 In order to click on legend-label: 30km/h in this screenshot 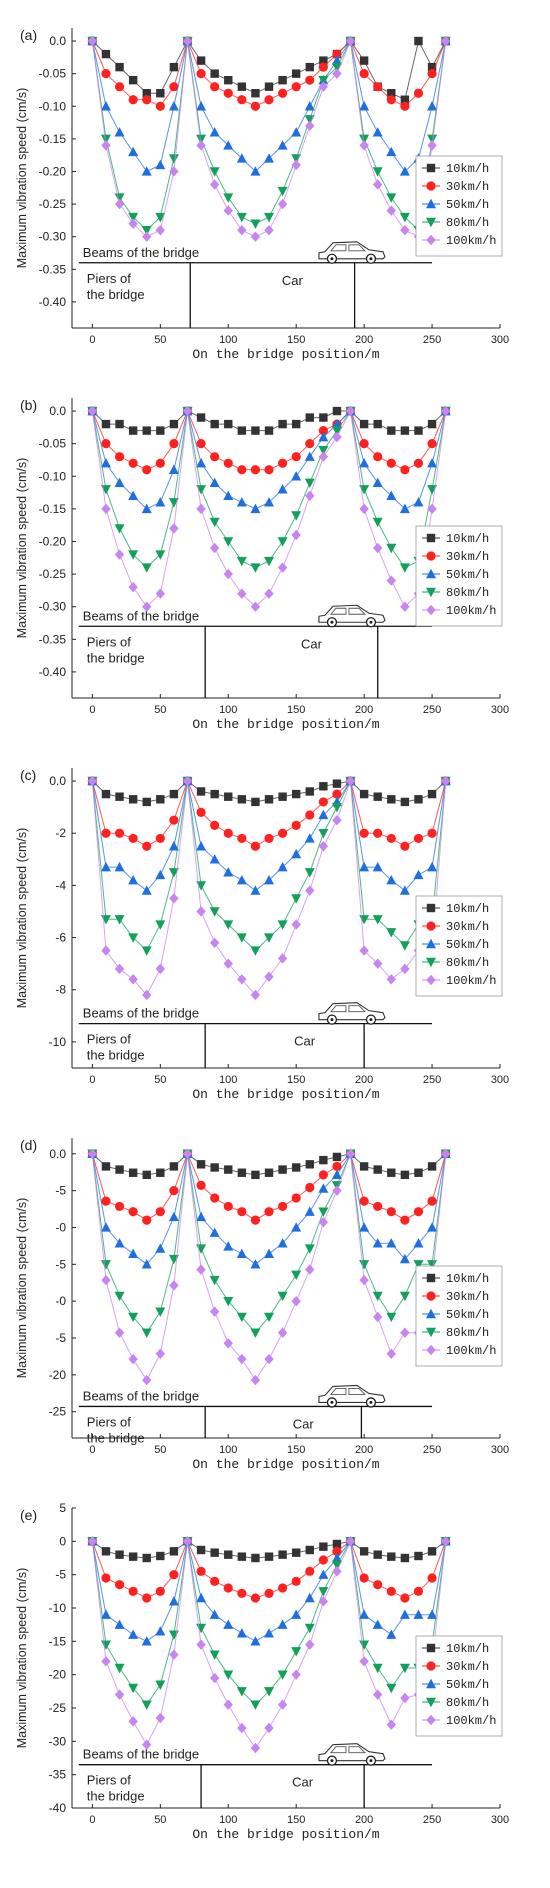, I will do `click(467, 927)`.